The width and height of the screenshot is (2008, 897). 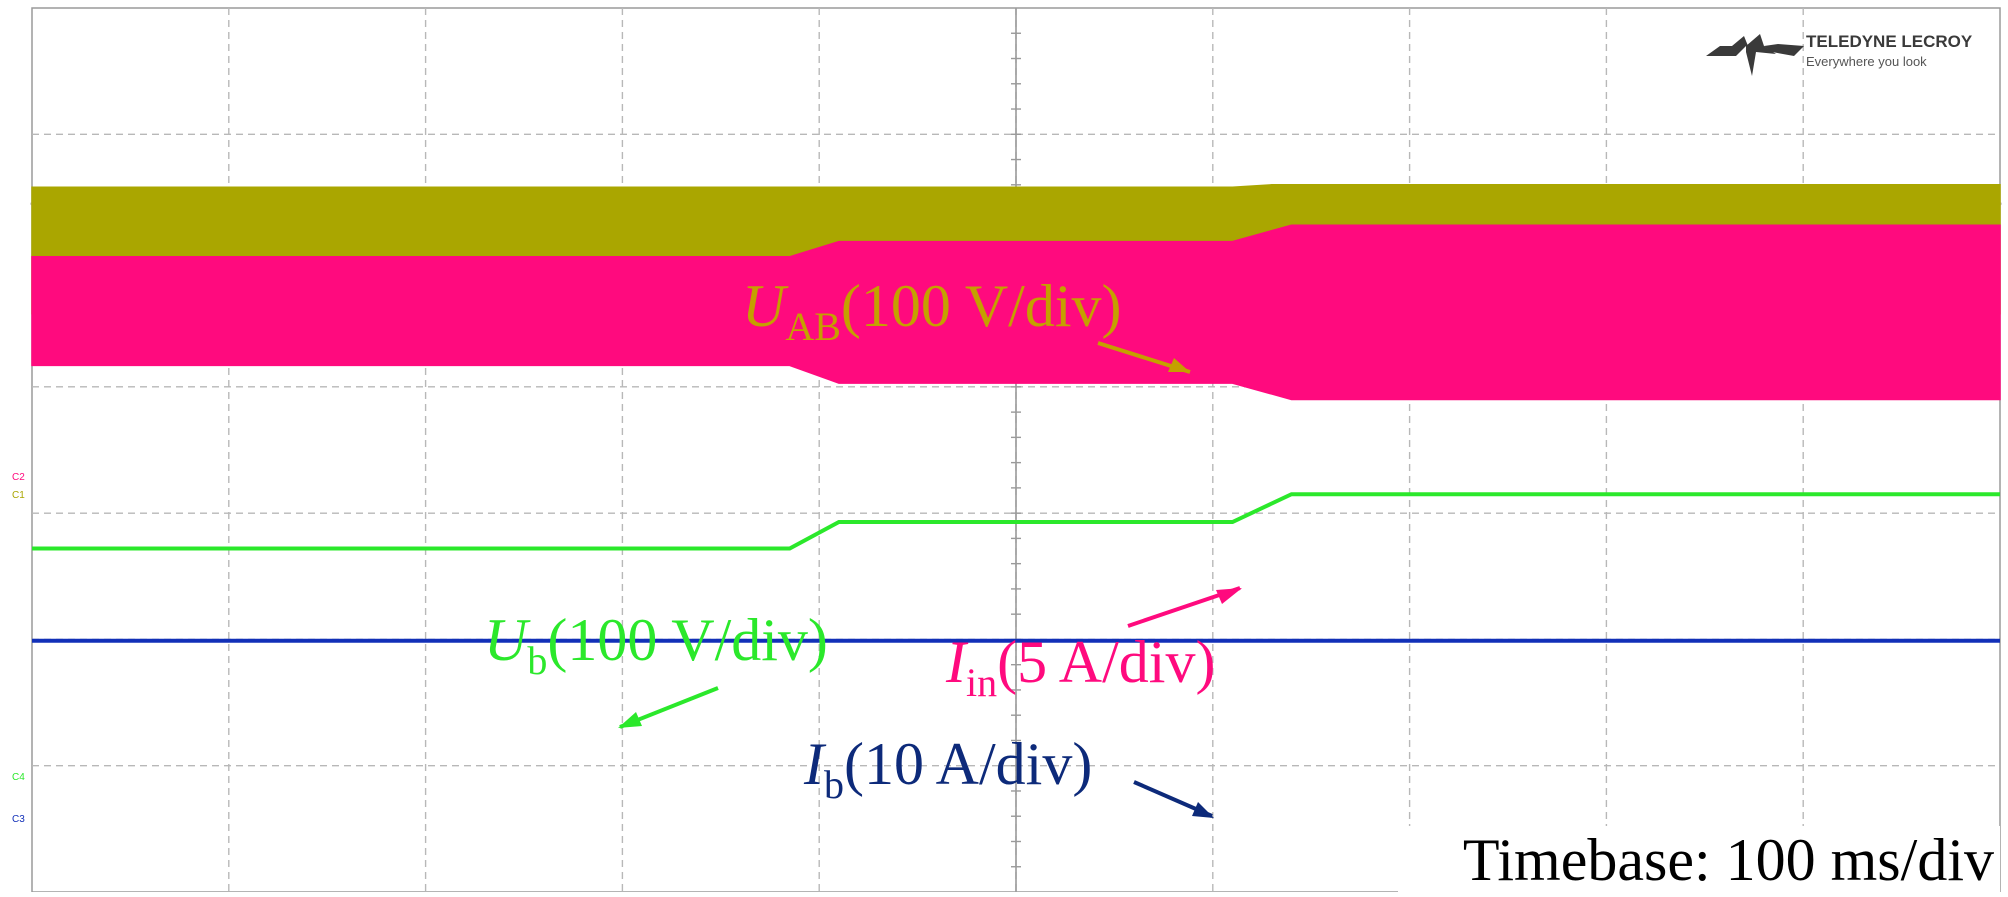 I want to click on channel-tags: C2 C1 C4 C3, so click(x=18, y=648).